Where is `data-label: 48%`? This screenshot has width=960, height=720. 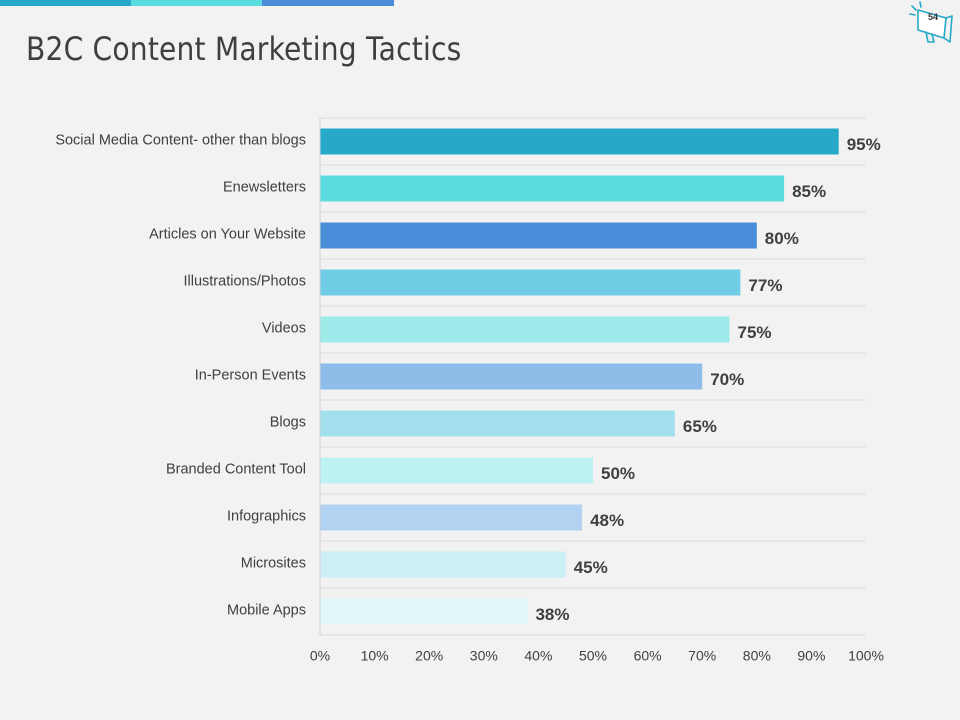
data-label: 48% is located at coordinates (607, 520).